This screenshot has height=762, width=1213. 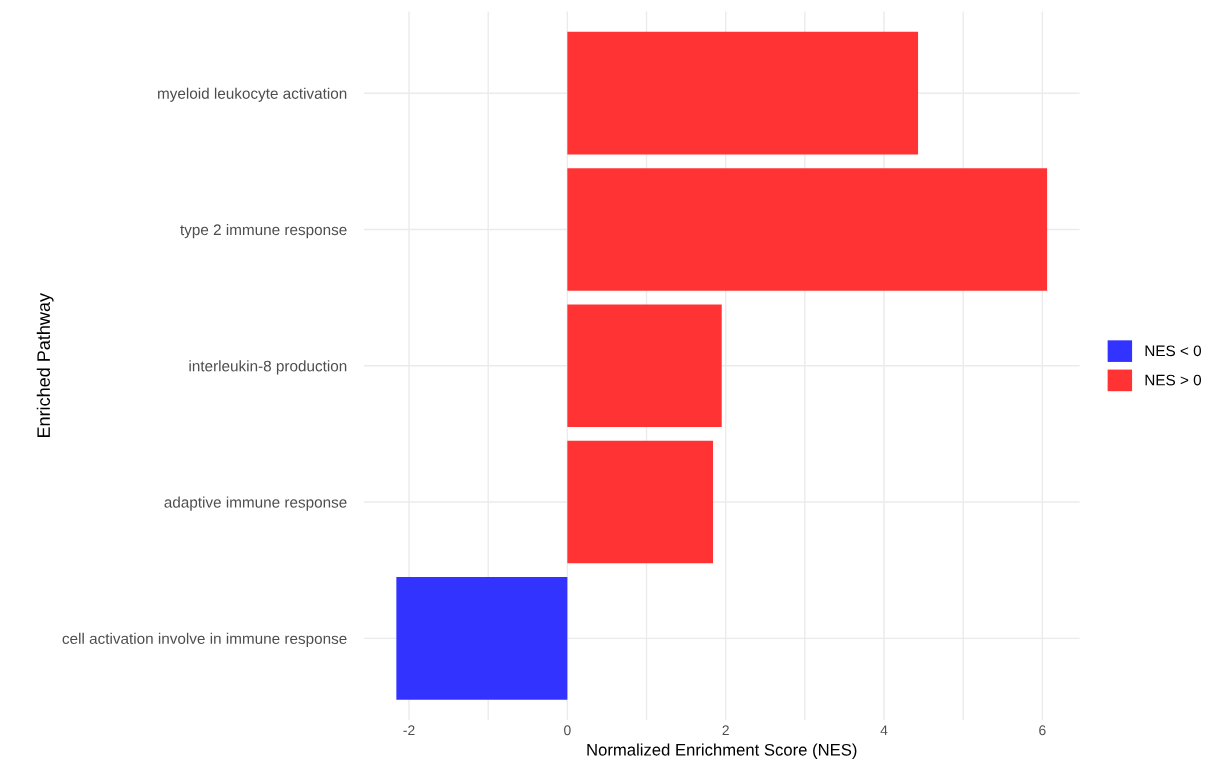 I want to click on y-tick-label: cell activation involve in immune response, so click(x=204, y=640).